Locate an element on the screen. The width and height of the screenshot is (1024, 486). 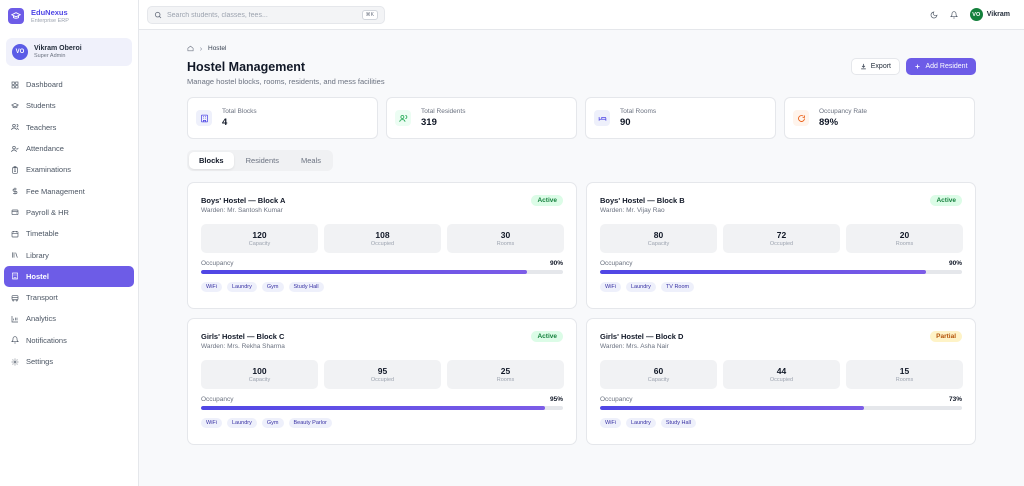
block-metrics: 100 Capacity 95 Occupied 25 Rooms is located at coordinates (382, 374).